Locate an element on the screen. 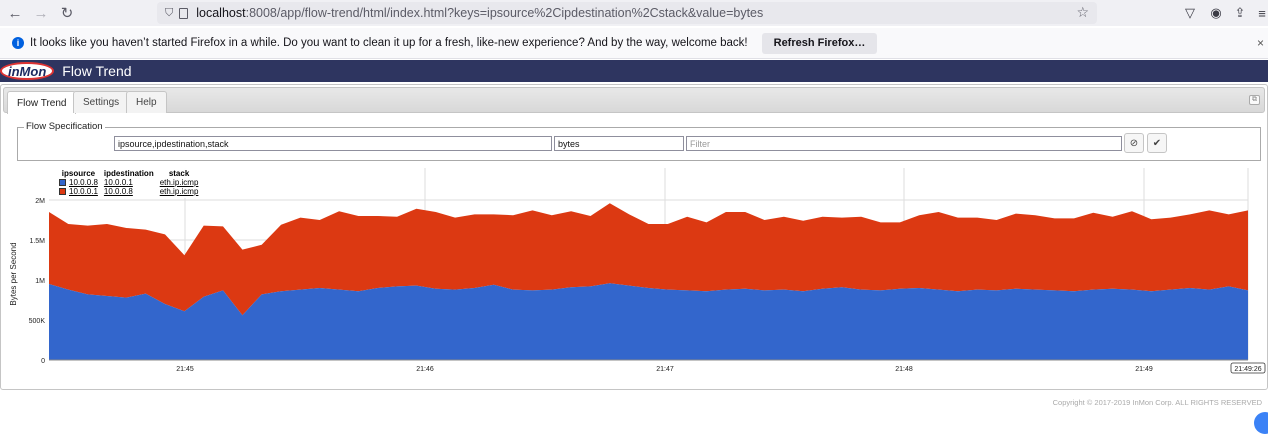  back-icon: ← is located at coordinates (15, 13).